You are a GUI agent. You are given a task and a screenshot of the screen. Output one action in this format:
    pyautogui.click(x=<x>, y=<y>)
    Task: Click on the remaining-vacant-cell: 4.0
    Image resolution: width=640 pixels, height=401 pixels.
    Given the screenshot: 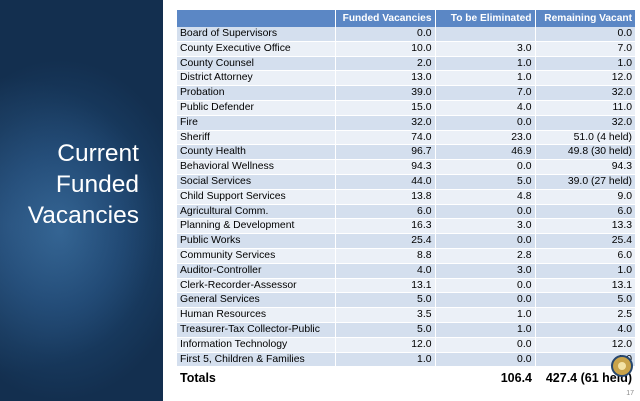 What is the action you would take?
    pyautogui.click(x=585, y=330)
    